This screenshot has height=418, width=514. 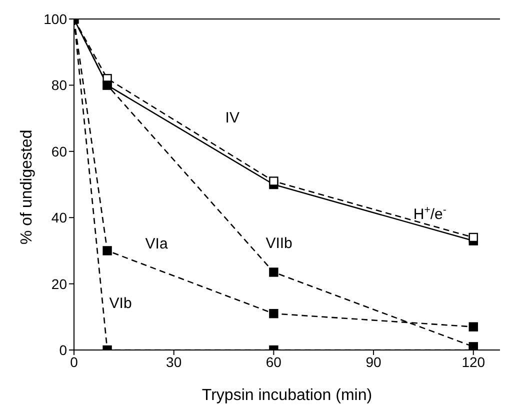 I want to click on y-axis-title: % of undigested, so click(x=27, y=187).